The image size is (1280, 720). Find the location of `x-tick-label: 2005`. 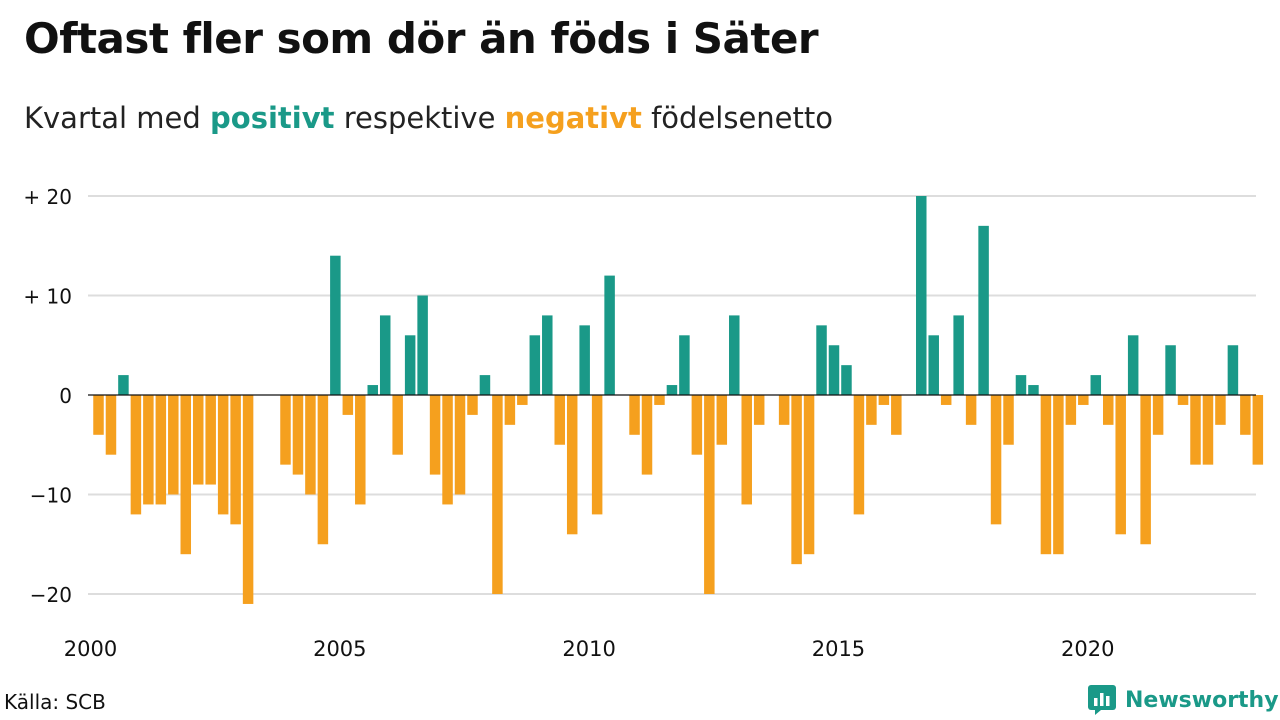

x-tick-label: 2005 is located at coordinates (339, 649).